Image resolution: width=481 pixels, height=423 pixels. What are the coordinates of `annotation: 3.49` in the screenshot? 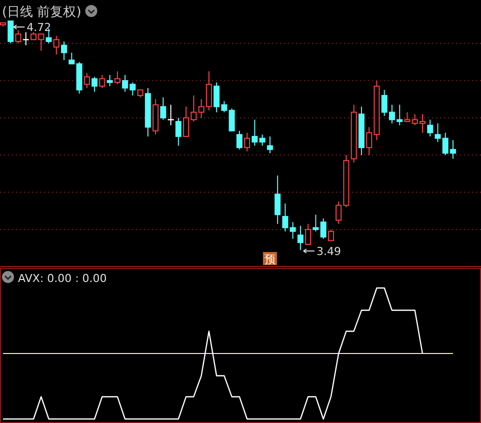 It's located at (328, 251).